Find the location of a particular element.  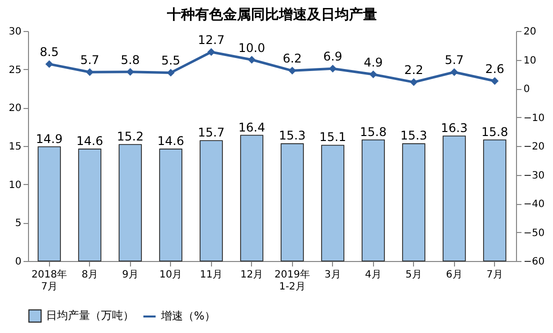

x-tick-label: 4月 is located at coordinates (373, 275).